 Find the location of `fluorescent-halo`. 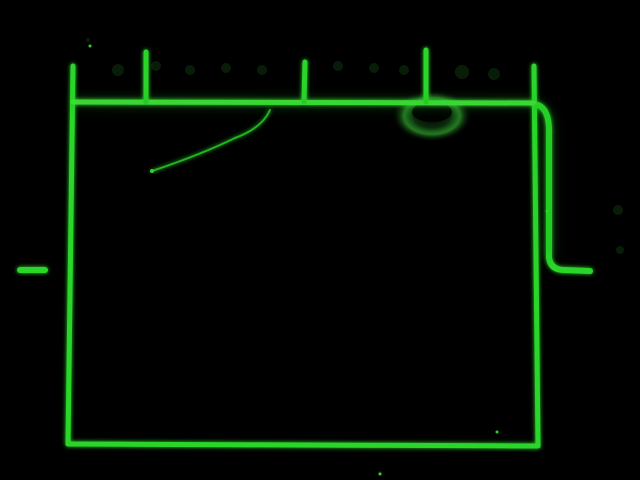

fluorescent-halo is located at coordinates (432, 116).